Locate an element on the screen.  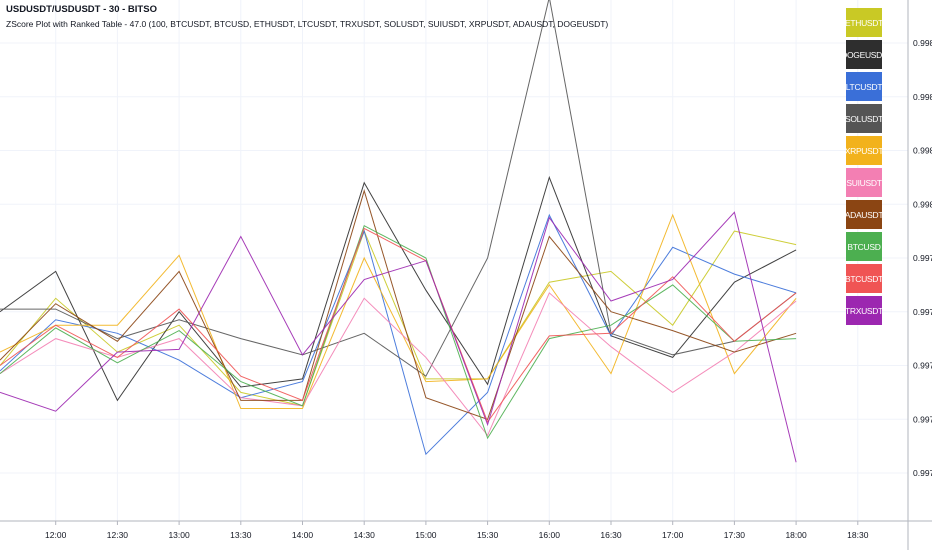
legend-item-dogeusdt: DOGEUSDT is located at coordinates (864, 54).